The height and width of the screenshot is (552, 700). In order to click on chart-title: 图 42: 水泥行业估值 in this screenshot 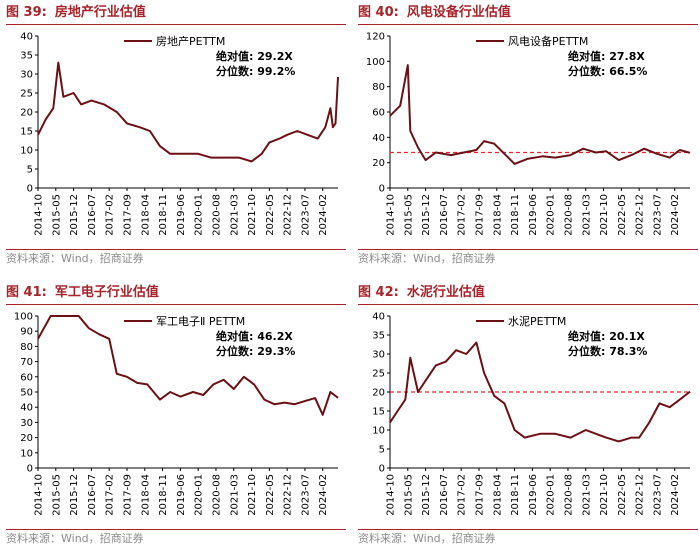, I will do `click(528, 293)`.